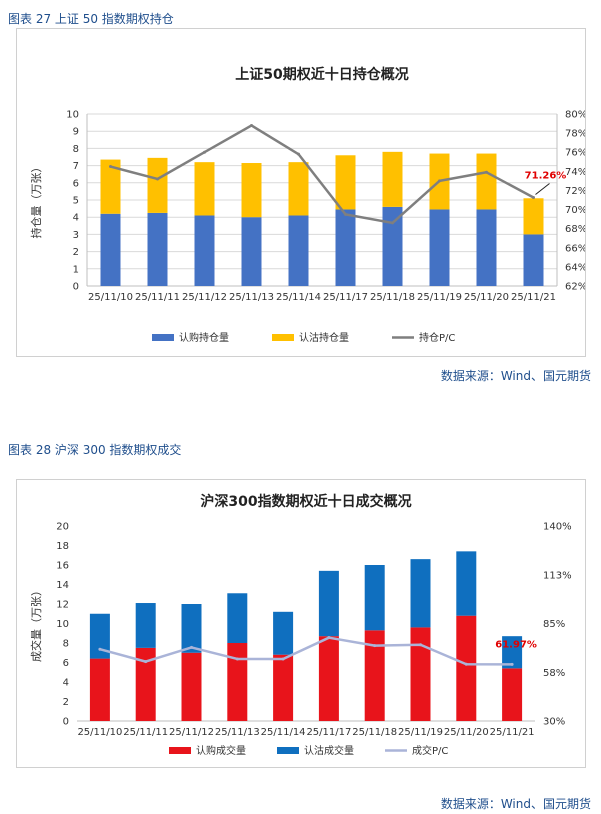 This screenshot has width=601, height=814. I want to click on x-tick-label: 25/11/14, so click(283, 732).